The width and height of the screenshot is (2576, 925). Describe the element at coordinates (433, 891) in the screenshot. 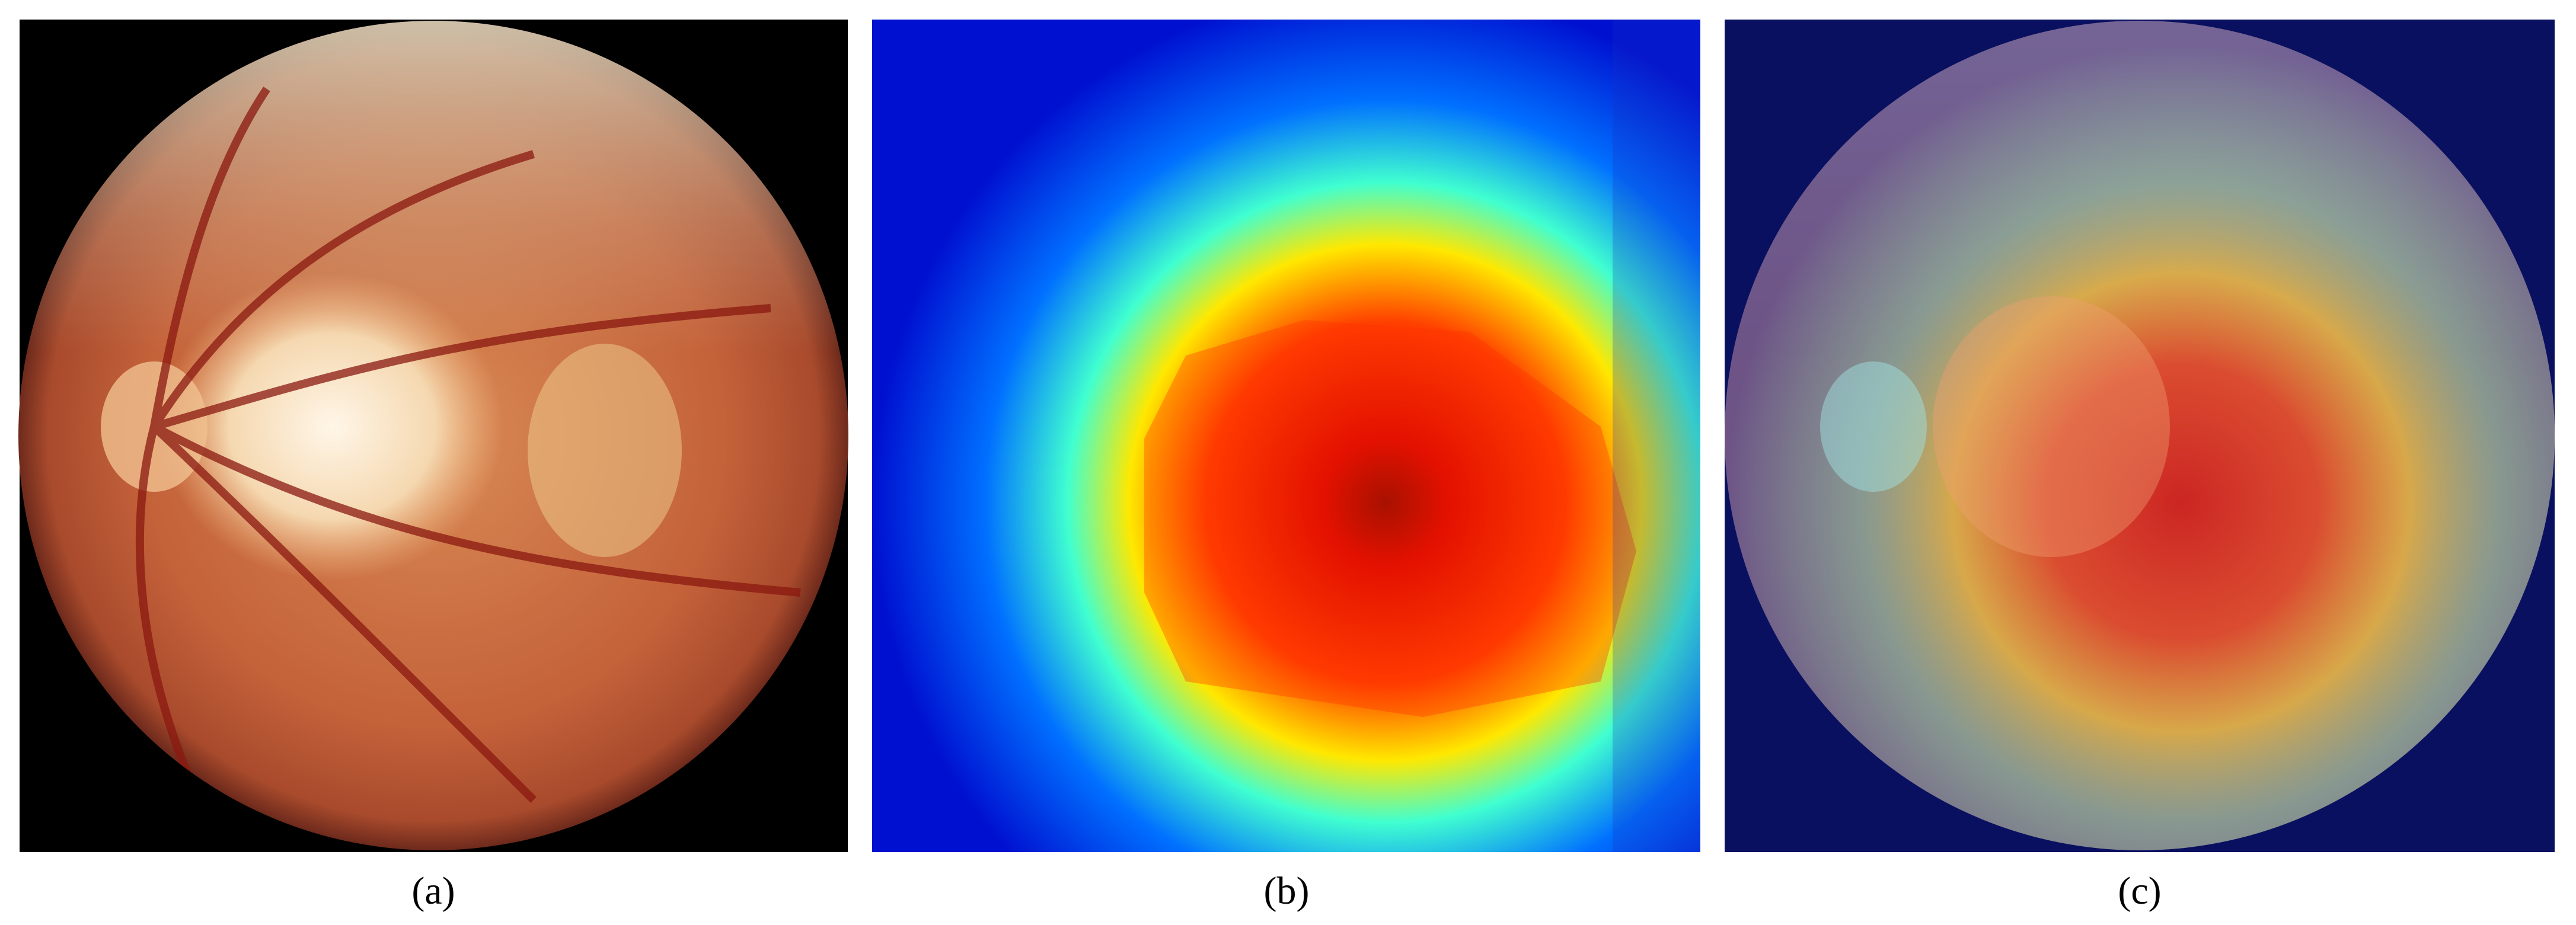

I see `panel-label: (a)` at that location.